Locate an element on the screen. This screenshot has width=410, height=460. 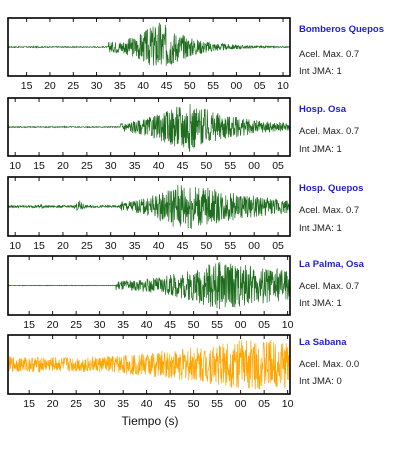
station-name-hosp-osa: Hosp. Osa is located at coordinates (322, 109).